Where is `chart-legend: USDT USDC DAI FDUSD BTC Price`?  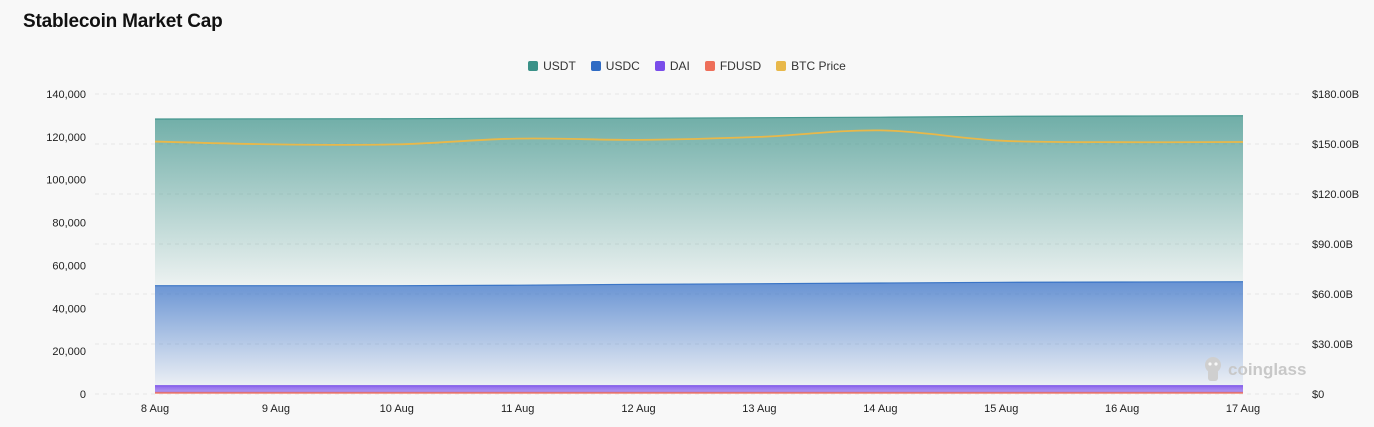
chart-legend: USDT USDC DAI FDUSD BTC Price is located at coordinates (687, 66).